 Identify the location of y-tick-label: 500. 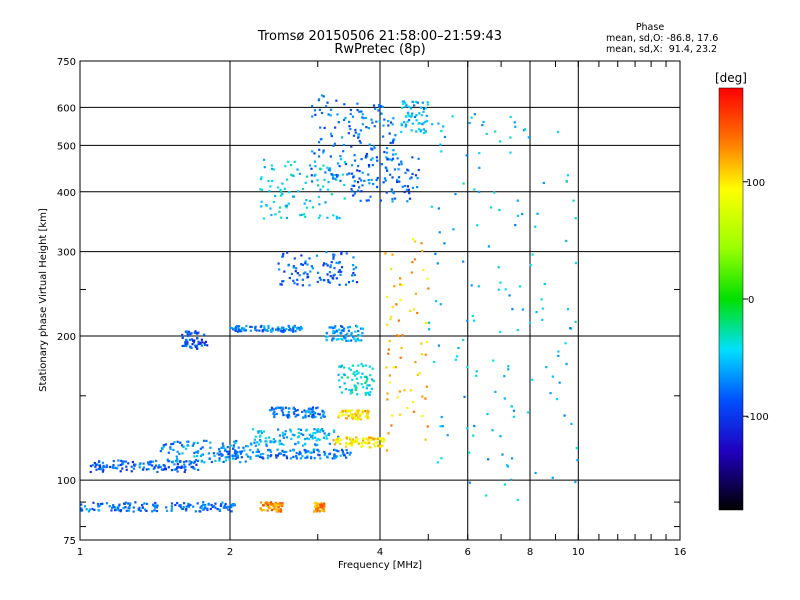
(66, 146).